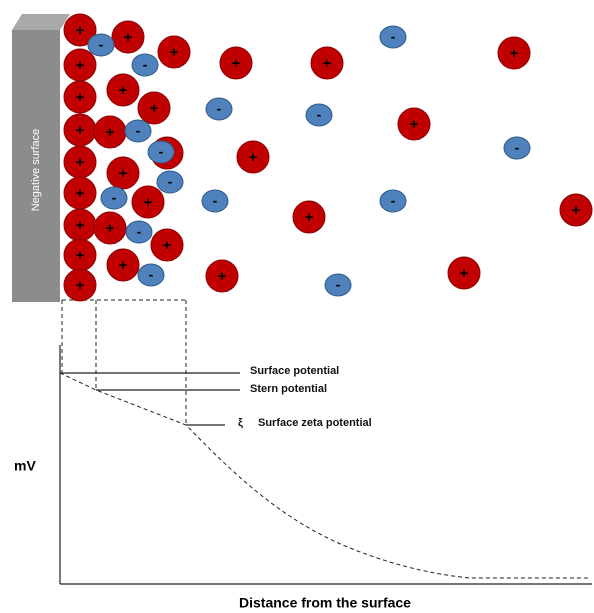 Image resolution: width=594 pixels, height=613 pixels. I want to click on surface-top, so click(41, 22).